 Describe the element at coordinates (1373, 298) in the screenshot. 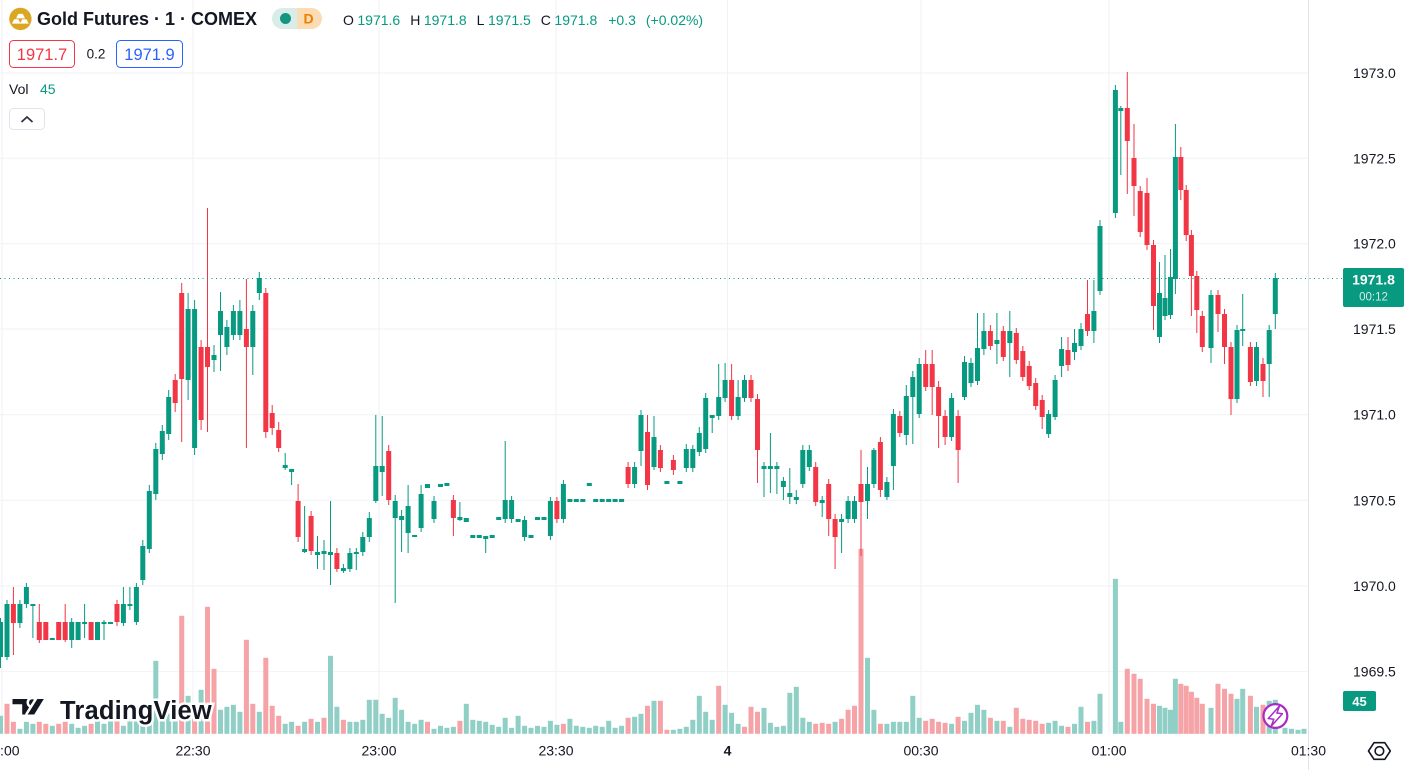

I see `svg-text: 00:12` at that location.